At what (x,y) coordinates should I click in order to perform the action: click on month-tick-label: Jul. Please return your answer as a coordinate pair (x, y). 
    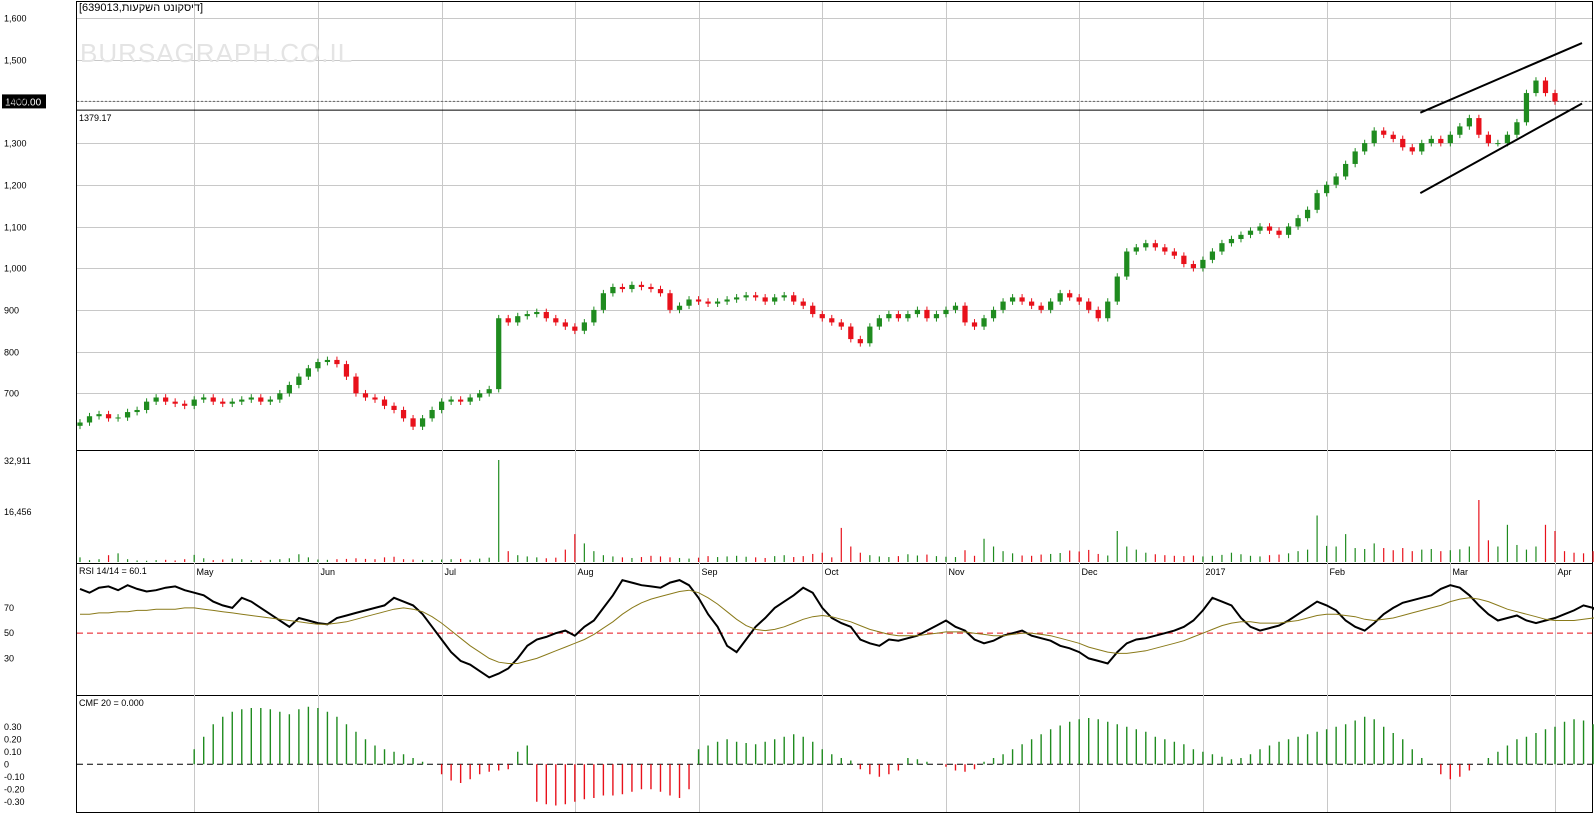
    Looking at the image, I should click on (451, 572).